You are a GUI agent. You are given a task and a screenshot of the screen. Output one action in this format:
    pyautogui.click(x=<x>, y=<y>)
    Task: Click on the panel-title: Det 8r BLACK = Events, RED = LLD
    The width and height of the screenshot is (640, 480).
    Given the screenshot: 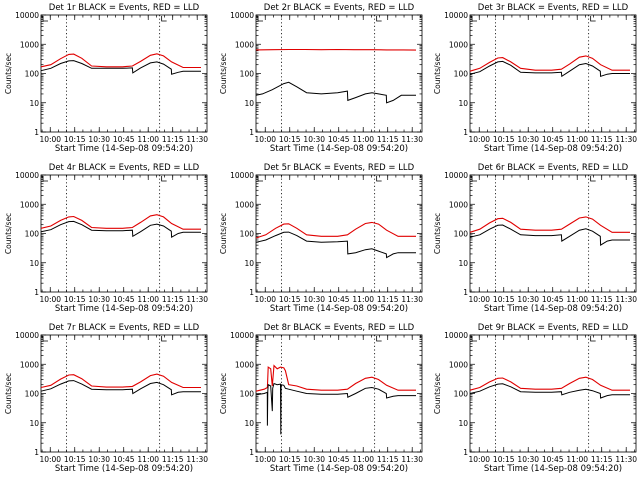 What is the action you would take?
    pyautogui.click(x=339, y=328)
    